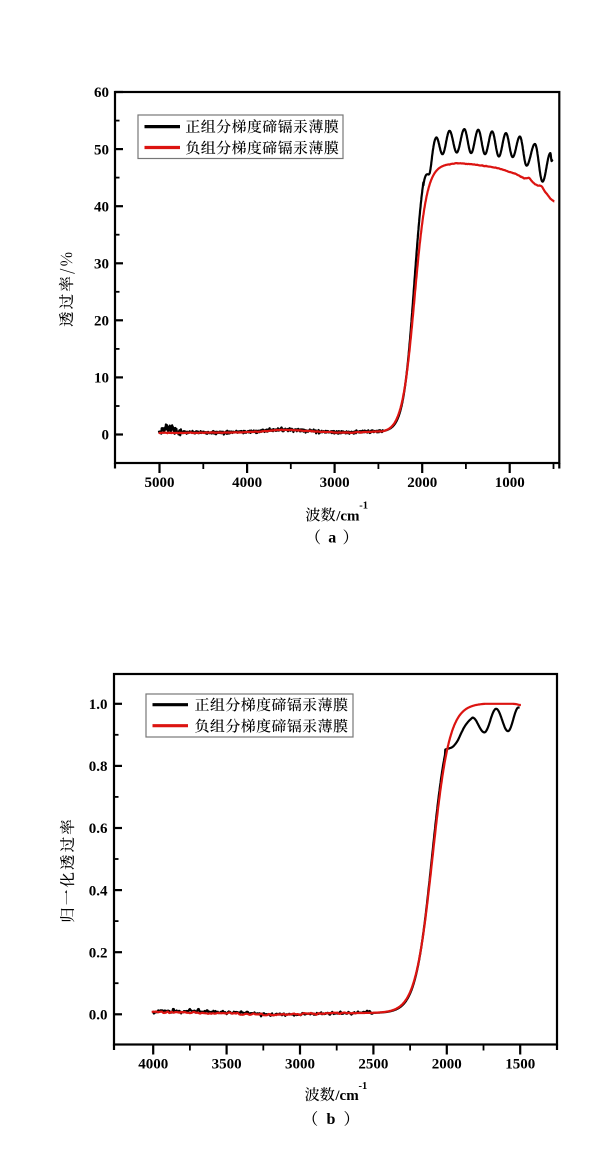 This screenshot has height=1168, width=608. What do you see at coordinates (98, 705) in the screenshot?
I see `svg-text: 1.0` at bounding box center [98, 705].